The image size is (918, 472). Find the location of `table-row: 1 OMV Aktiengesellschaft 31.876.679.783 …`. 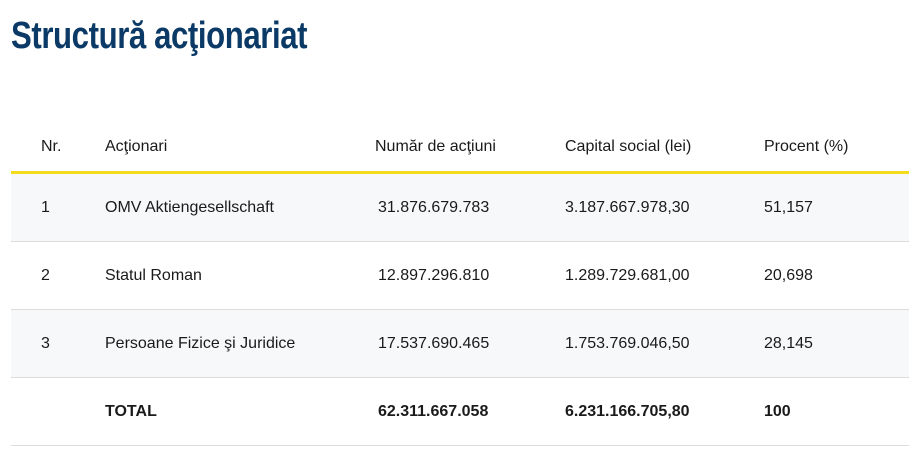

table-row: 1 OMV Aktiengesellschaft 31.876.679.783 … is located at coordinates (460, 208).